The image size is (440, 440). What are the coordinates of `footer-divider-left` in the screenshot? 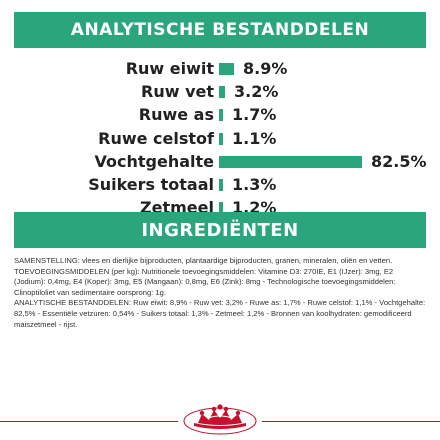 It's located at (89, 421).